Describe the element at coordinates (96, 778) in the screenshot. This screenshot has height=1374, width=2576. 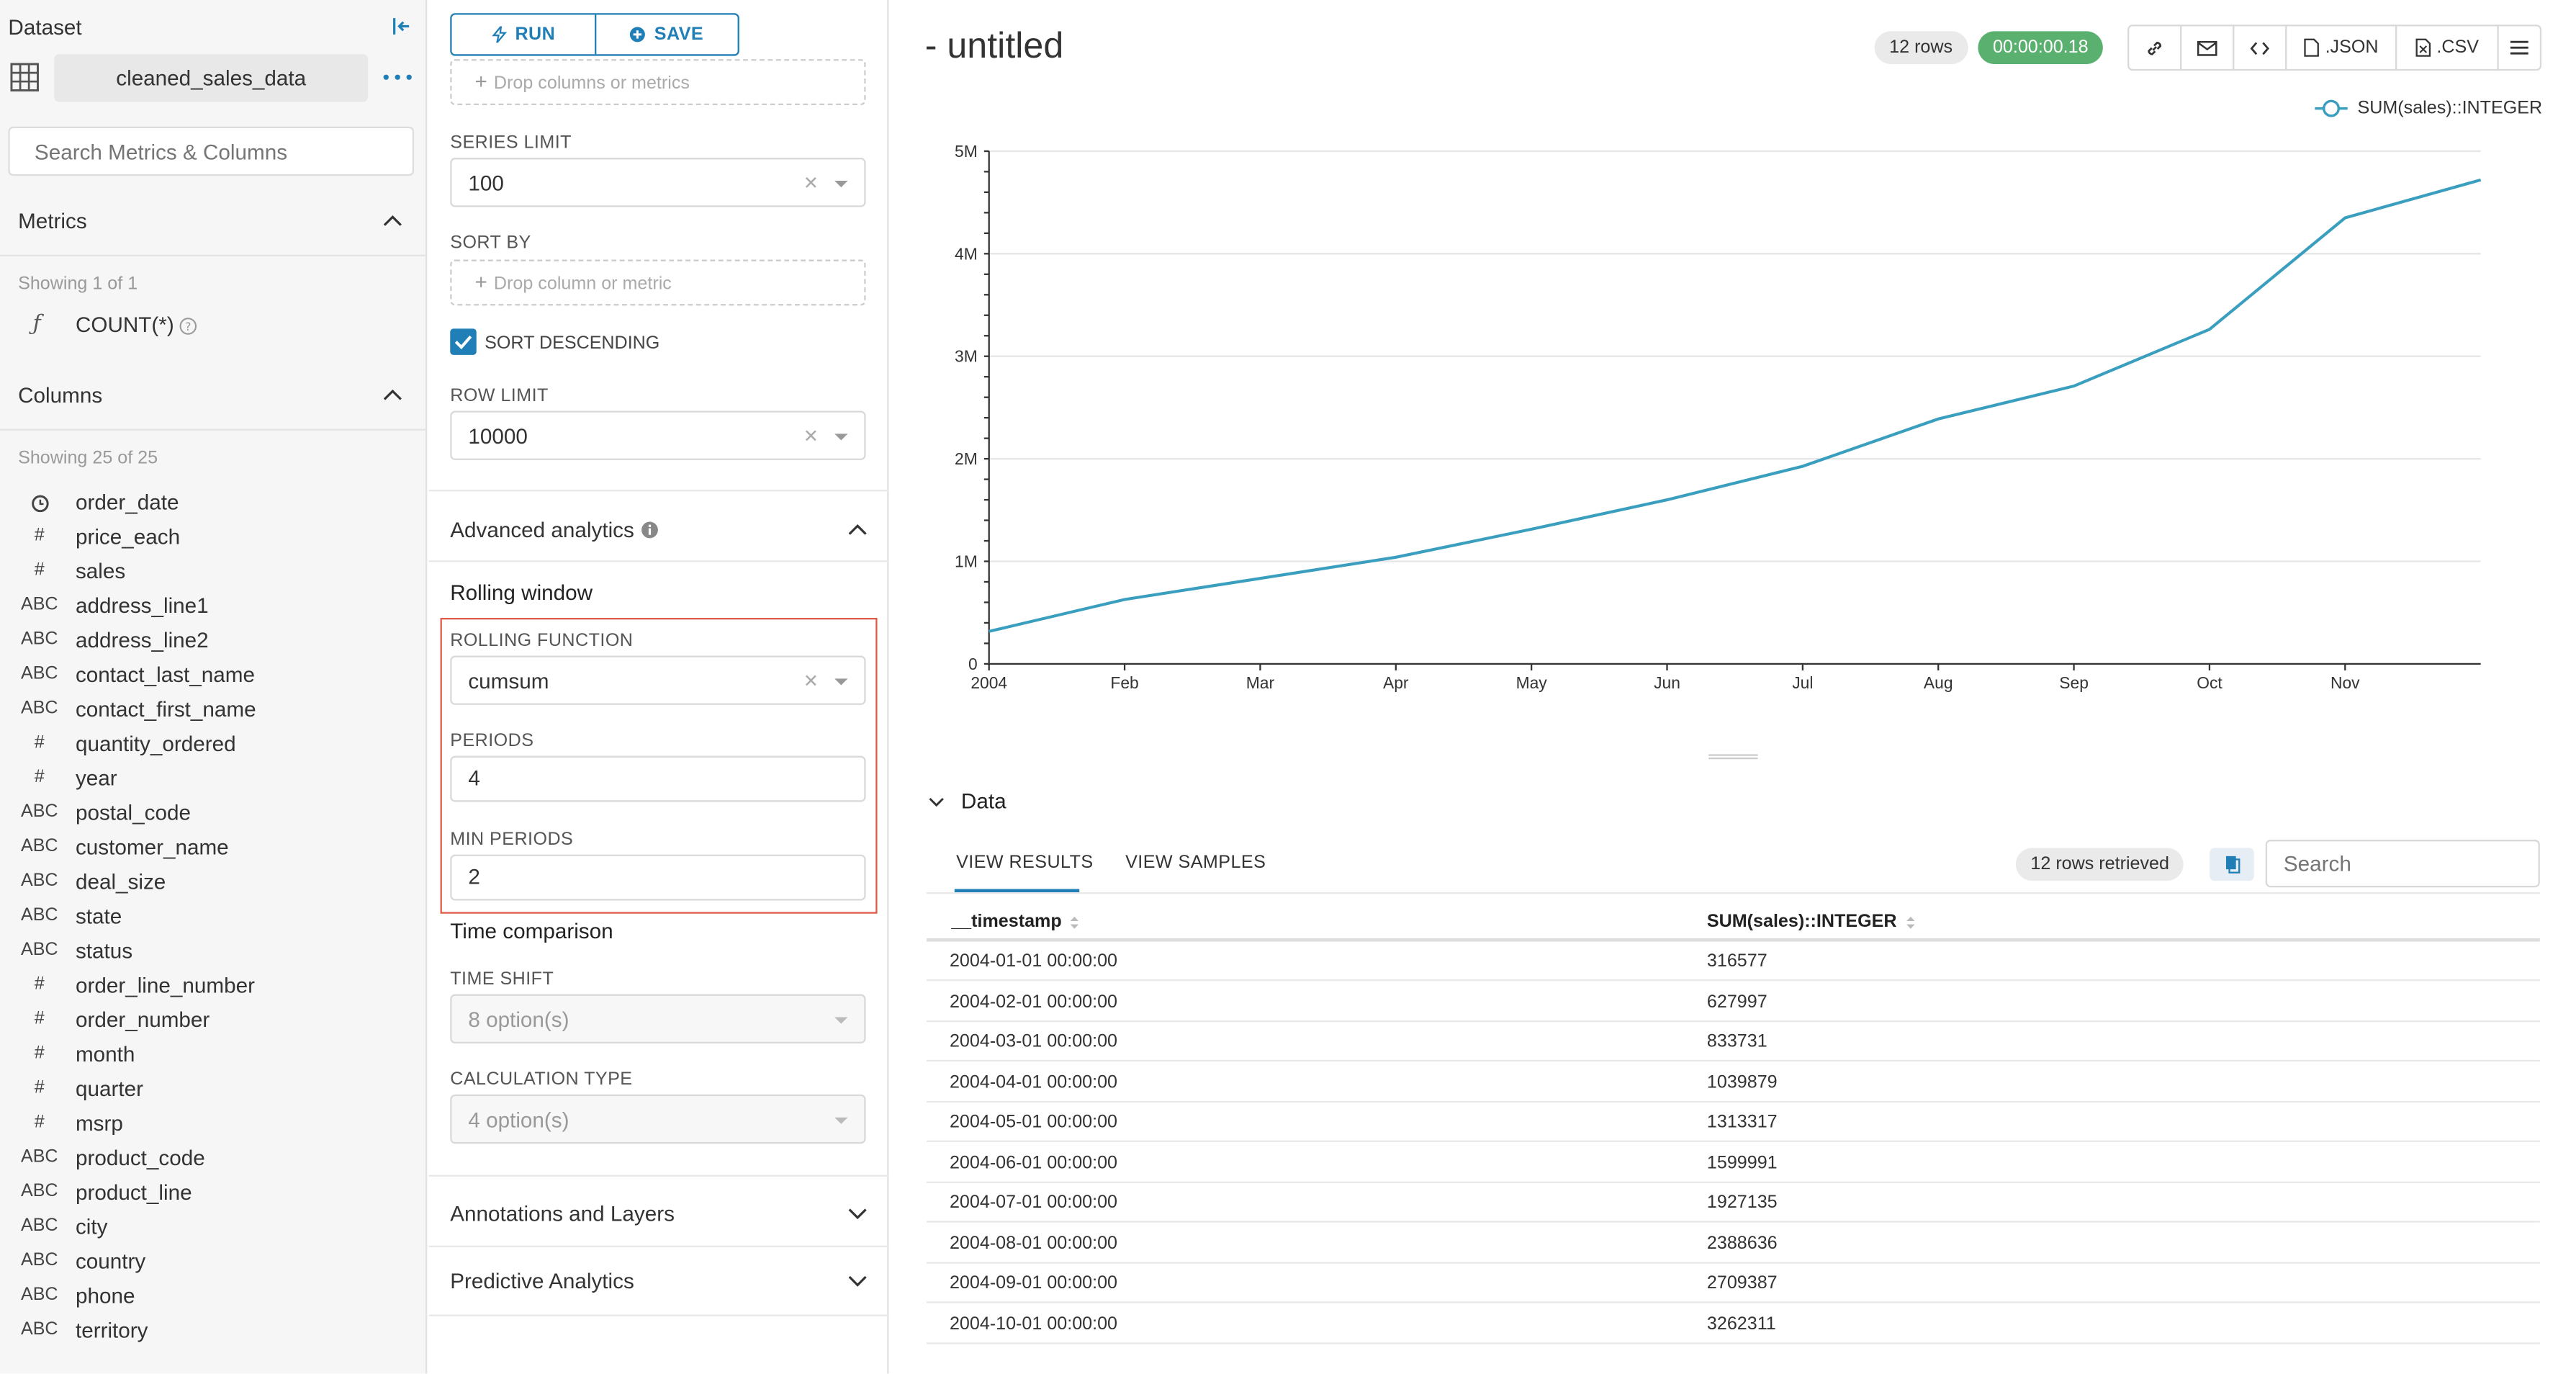
I see `column-name: year` at that location.